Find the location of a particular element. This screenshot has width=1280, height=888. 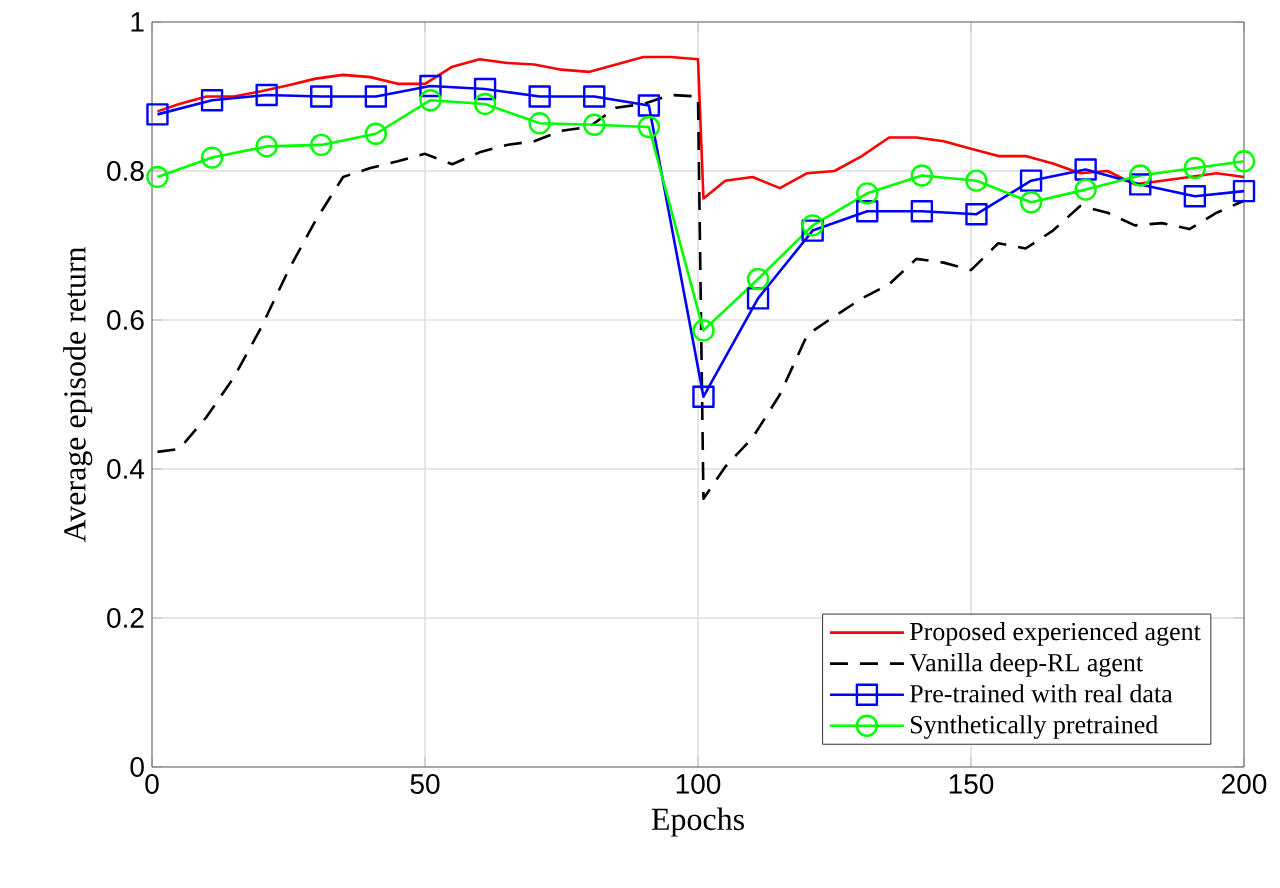

legend-label: Synthetically pretrained is located at coordinates (1034, 727).